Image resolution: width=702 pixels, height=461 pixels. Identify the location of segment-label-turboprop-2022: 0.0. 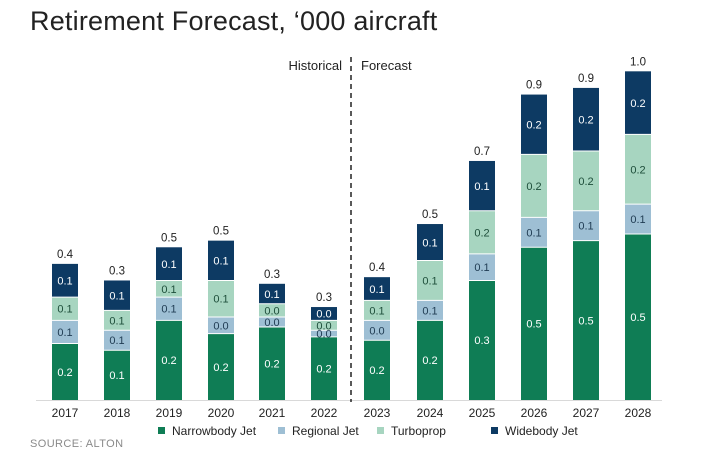
(323, 326).